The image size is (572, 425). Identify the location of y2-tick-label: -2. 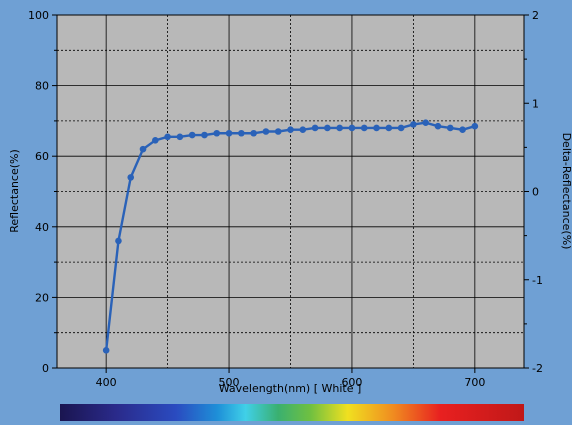
(537, 368).